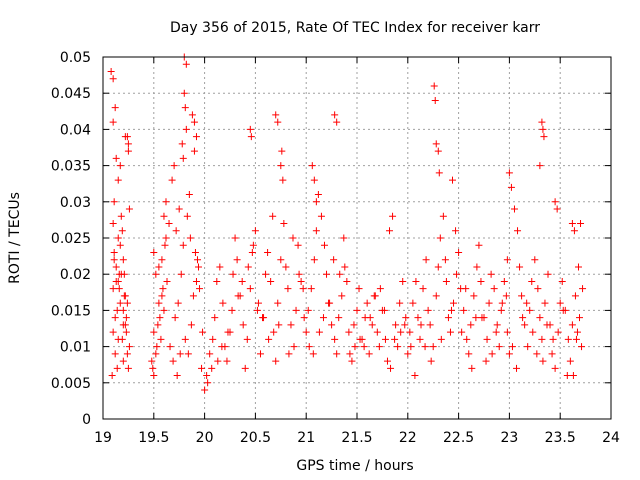 The height and width of the screenshot is (480, 640). I want to click on x-tick-label: 23, so click(509, 438).